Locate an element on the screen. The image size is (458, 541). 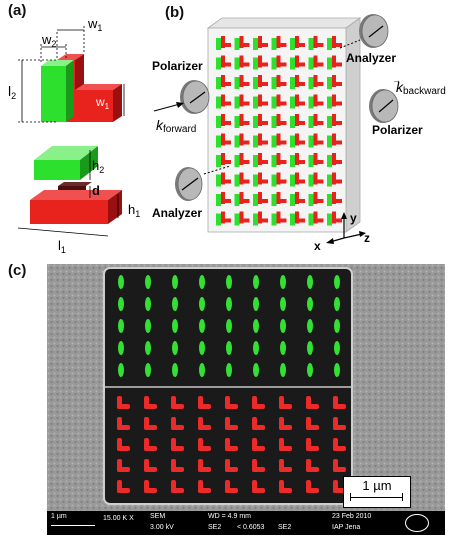
k-forward-arrow is located at coordinates (167, 107).